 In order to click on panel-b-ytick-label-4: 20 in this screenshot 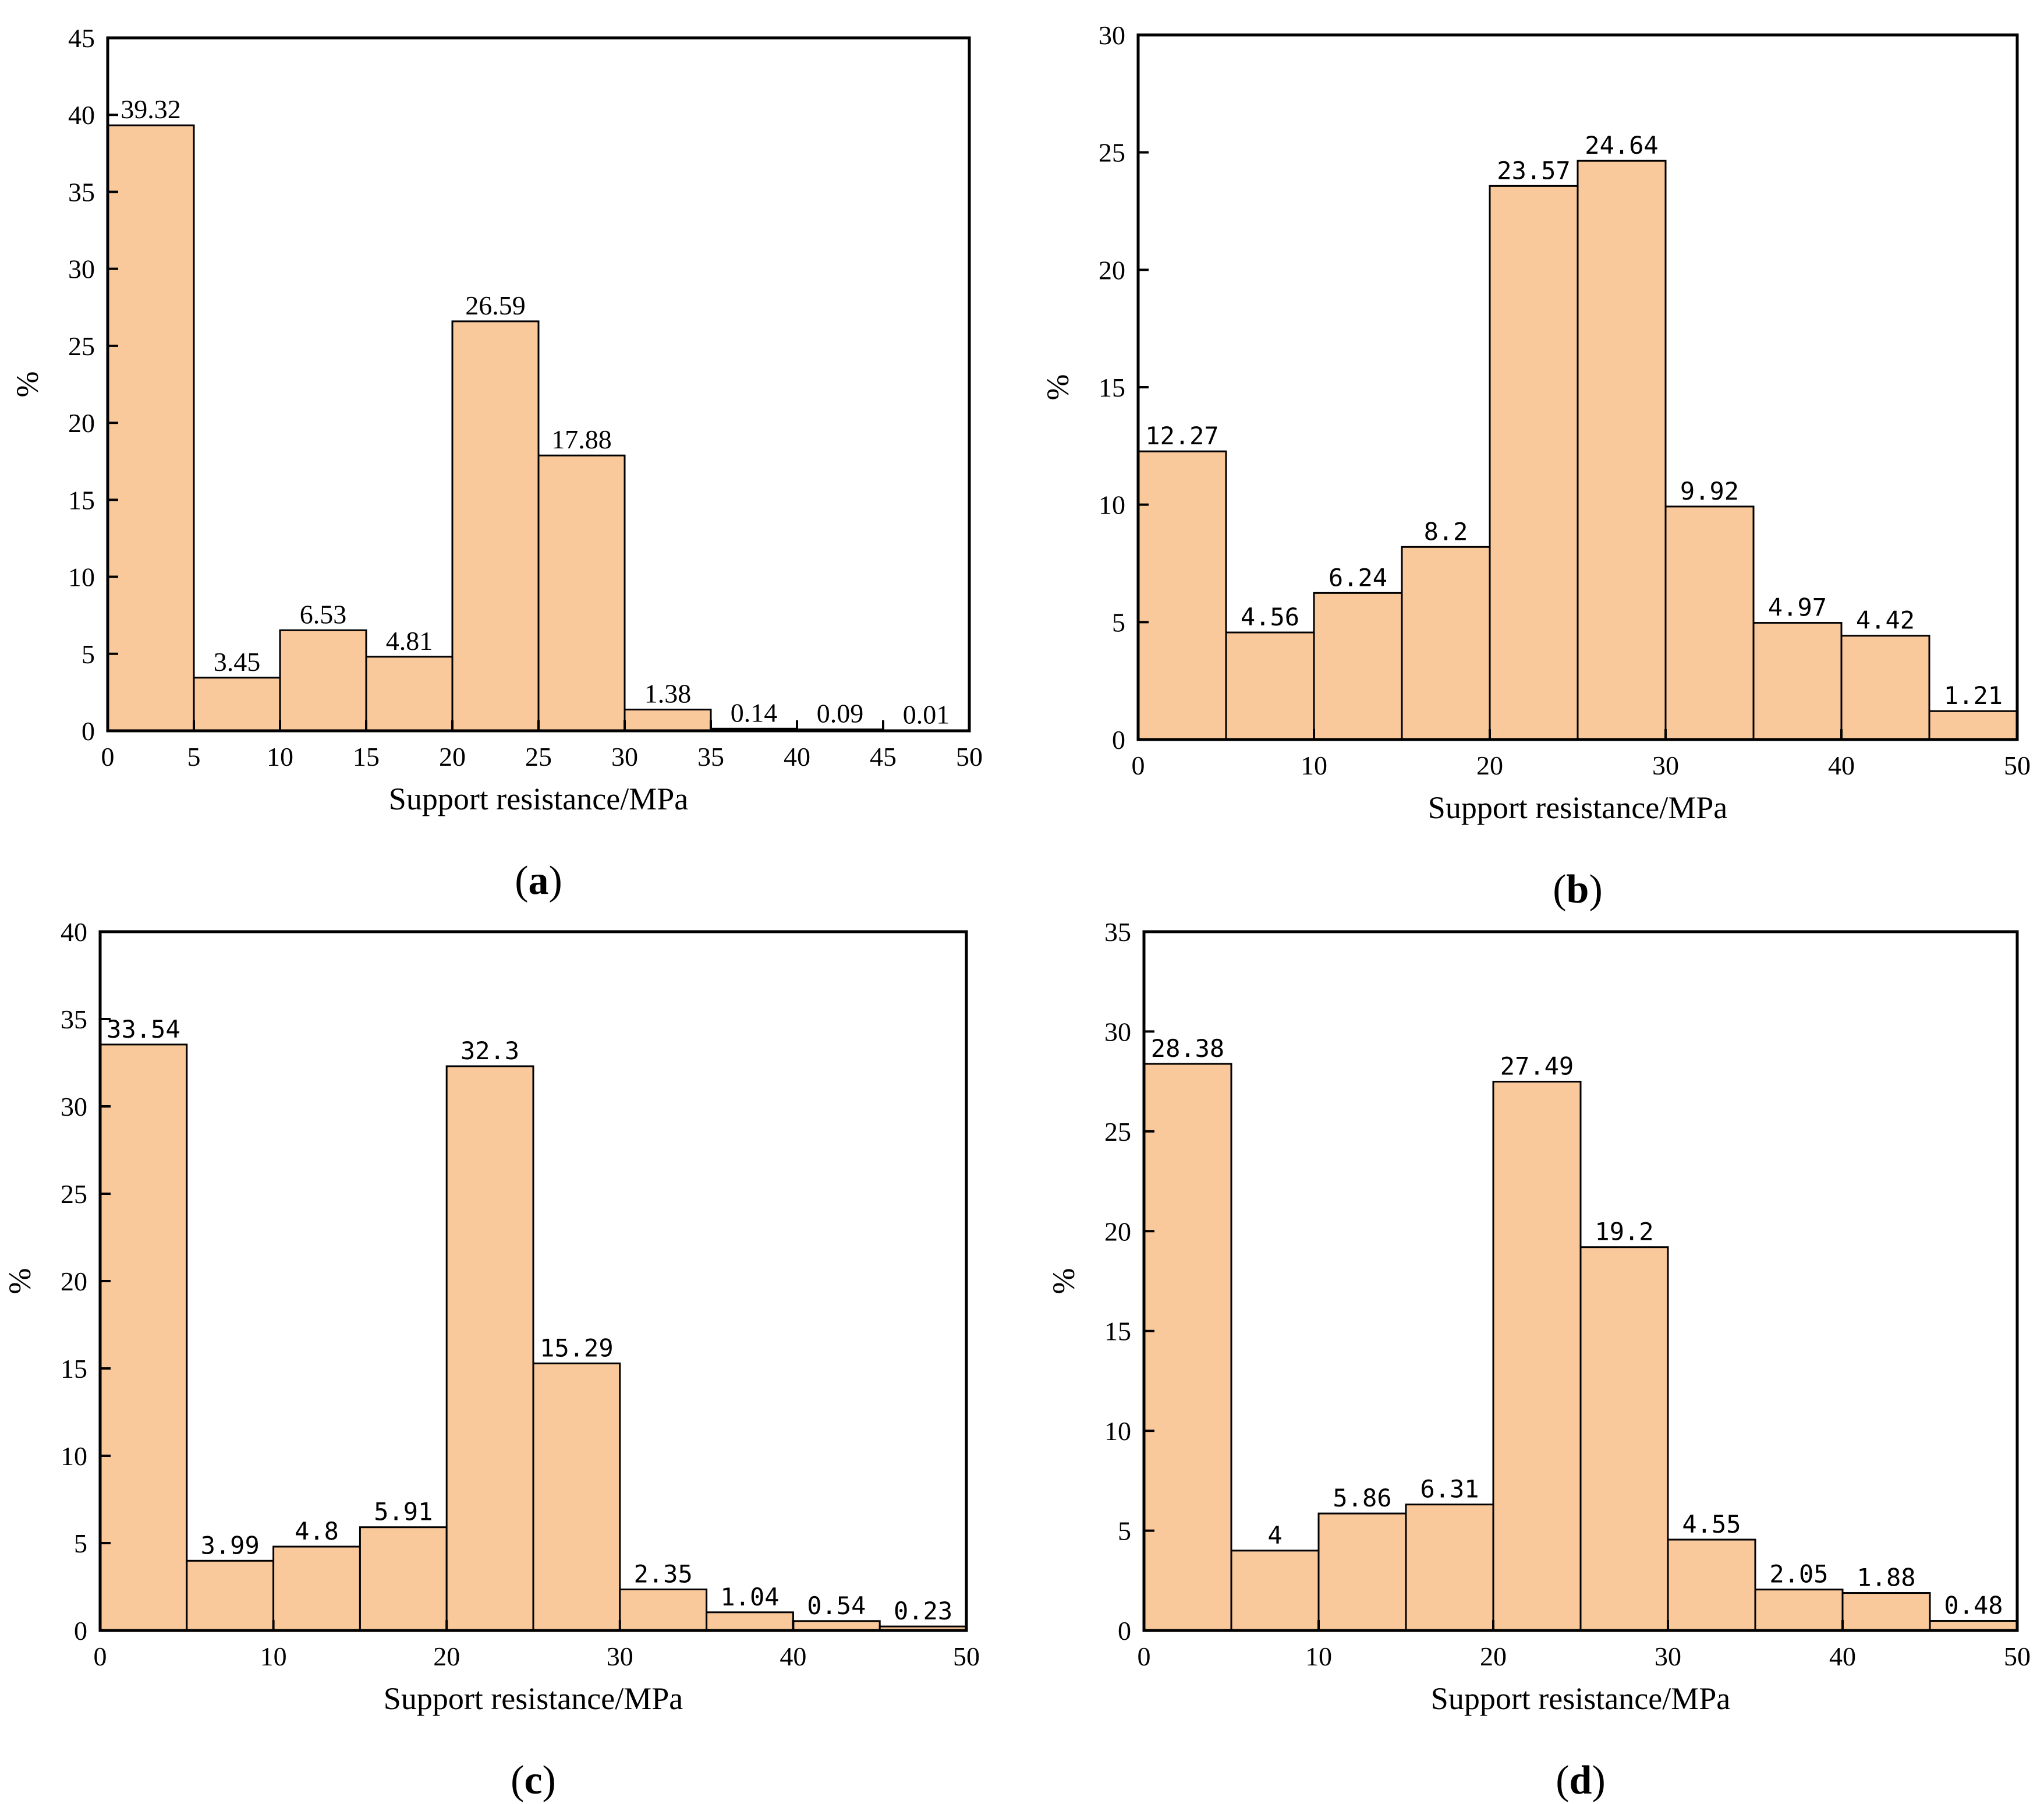, I will do `click(1112, 270)`.